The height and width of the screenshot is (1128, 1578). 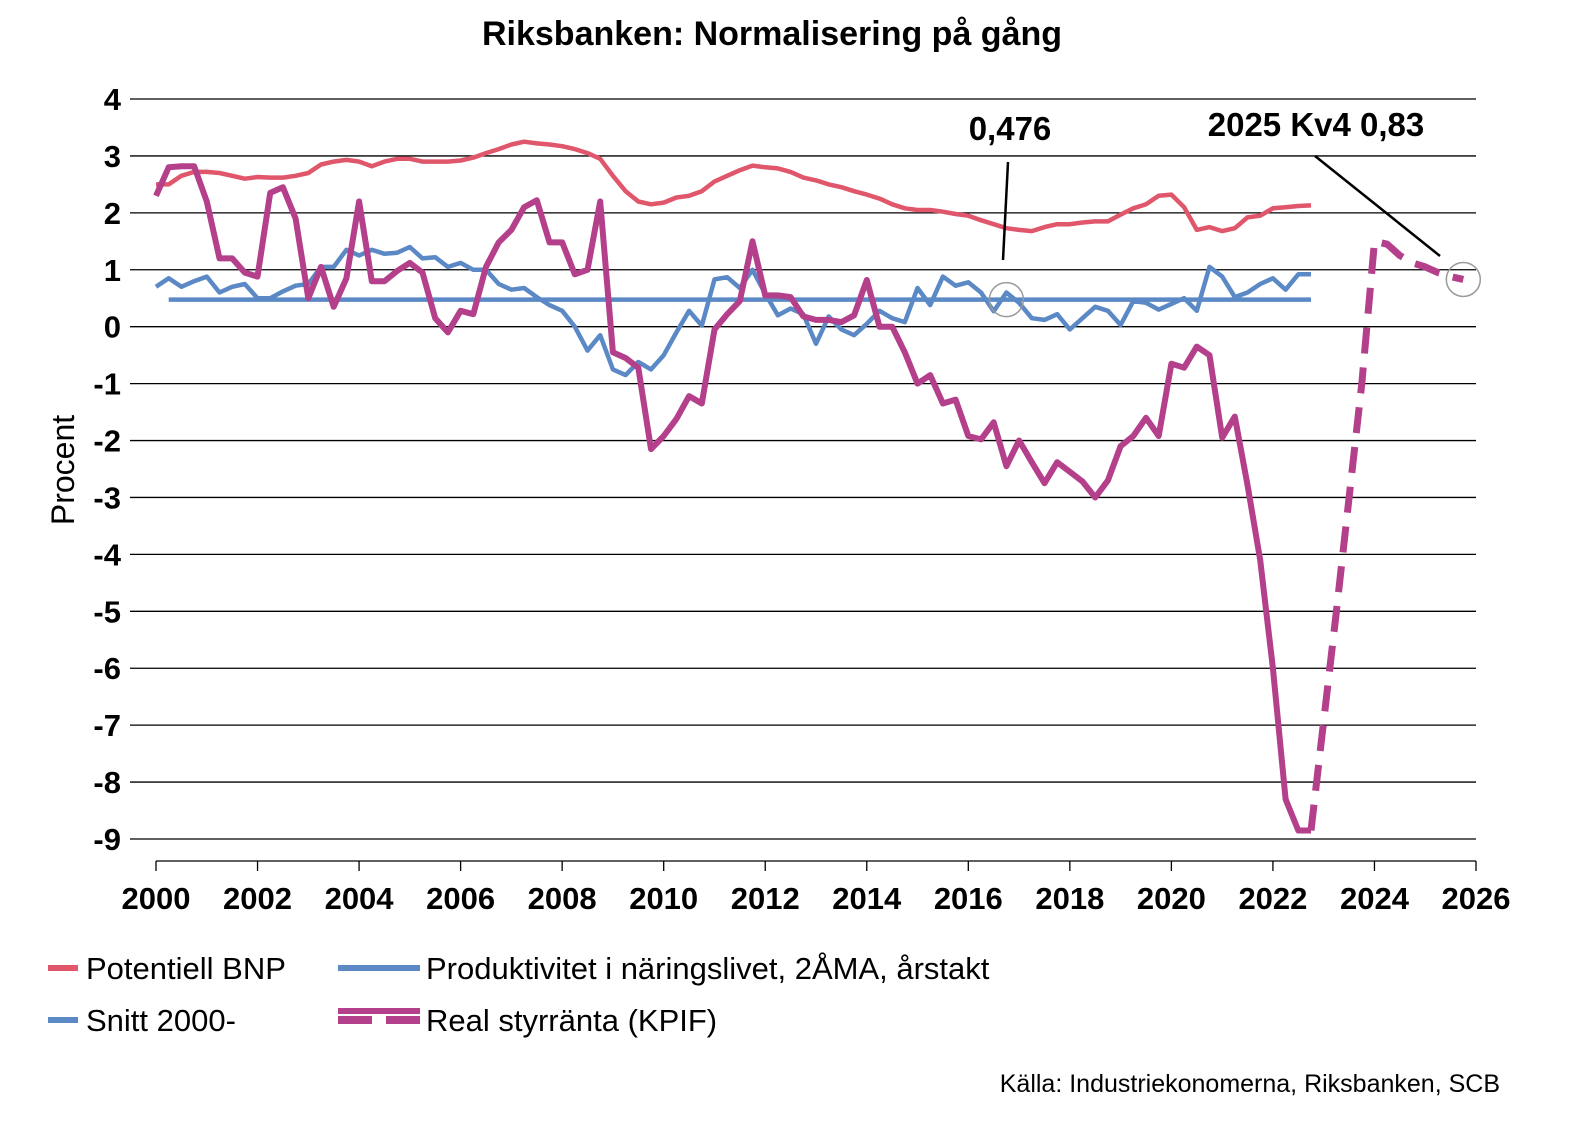 I want to click on y-tick-label: 2, so click(x=112, y=213).